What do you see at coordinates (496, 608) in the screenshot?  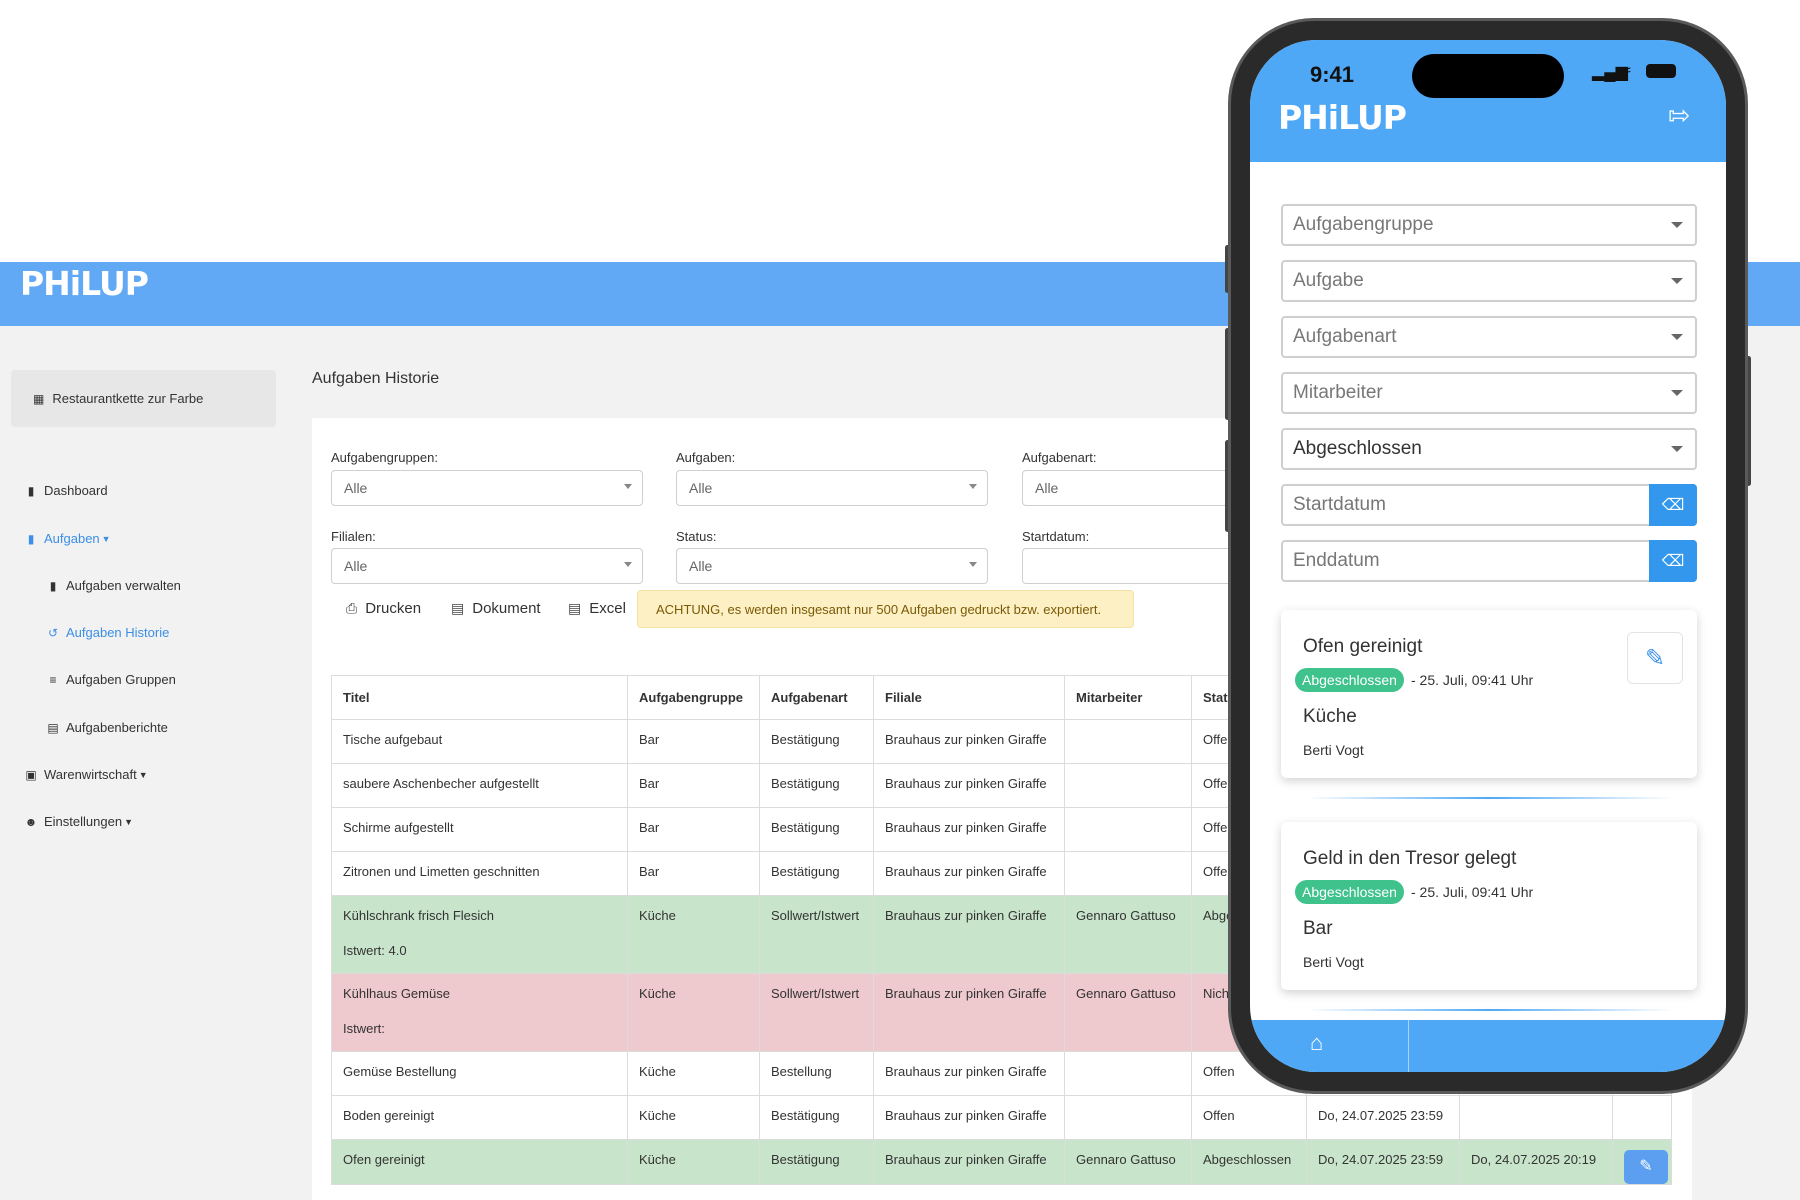 I see `document-button: ▤ Dokument` at bounding box center [496, 608].